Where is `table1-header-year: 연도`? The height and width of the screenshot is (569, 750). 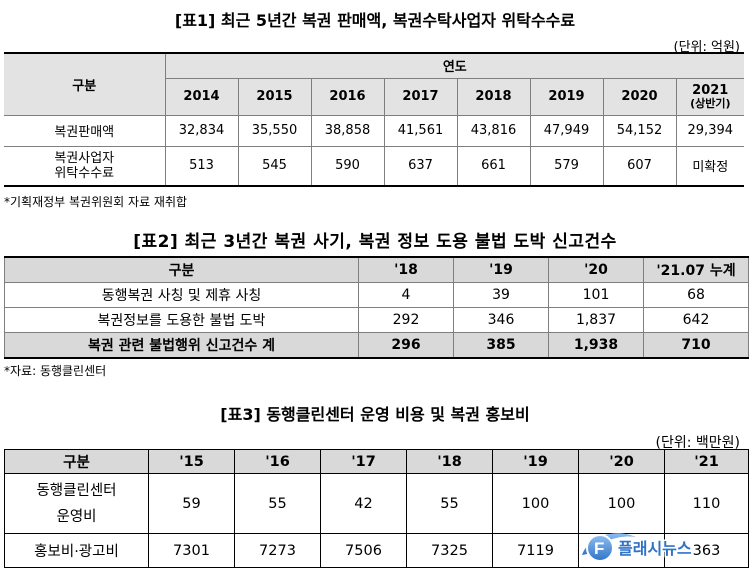 table1-header-year: 연도 is located at coordinates (454, 65).